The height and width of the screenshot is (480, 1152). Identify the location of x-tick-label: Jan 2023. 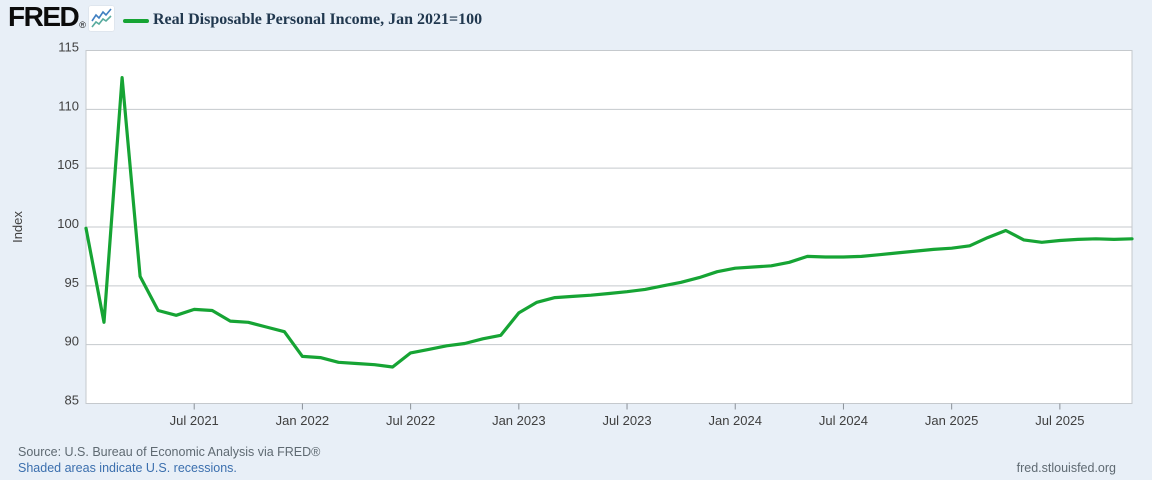
(519, 420).